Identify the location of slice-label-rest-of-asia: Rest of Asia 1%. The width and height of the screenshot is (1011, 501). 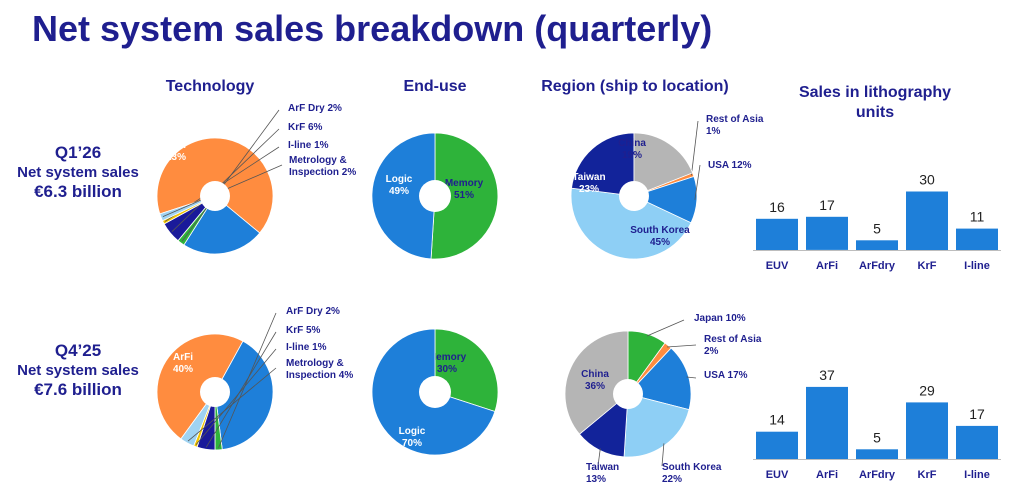
(735, 125).